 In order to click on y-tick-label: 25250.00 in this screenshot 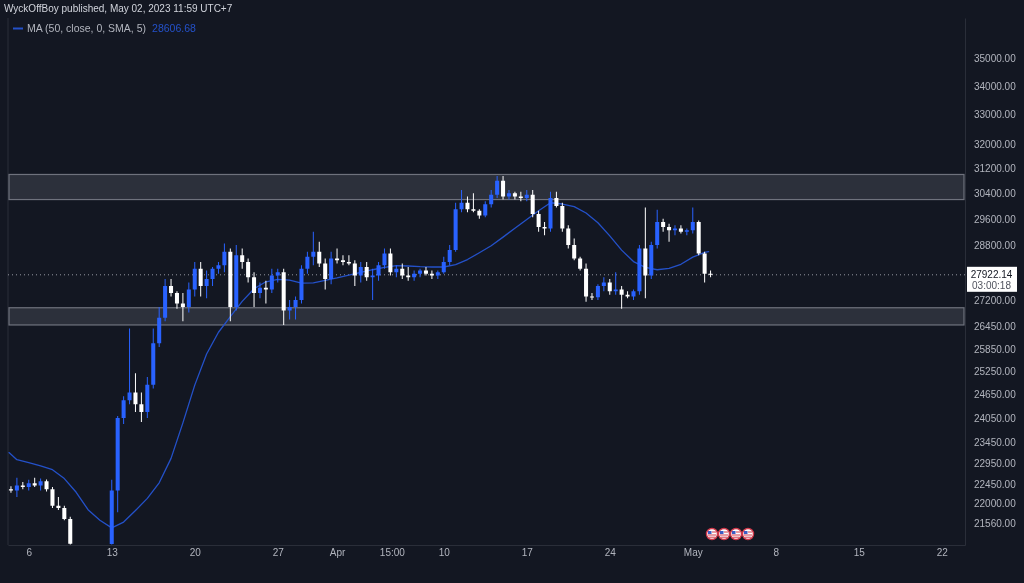, I will do `click(995, 372)`.